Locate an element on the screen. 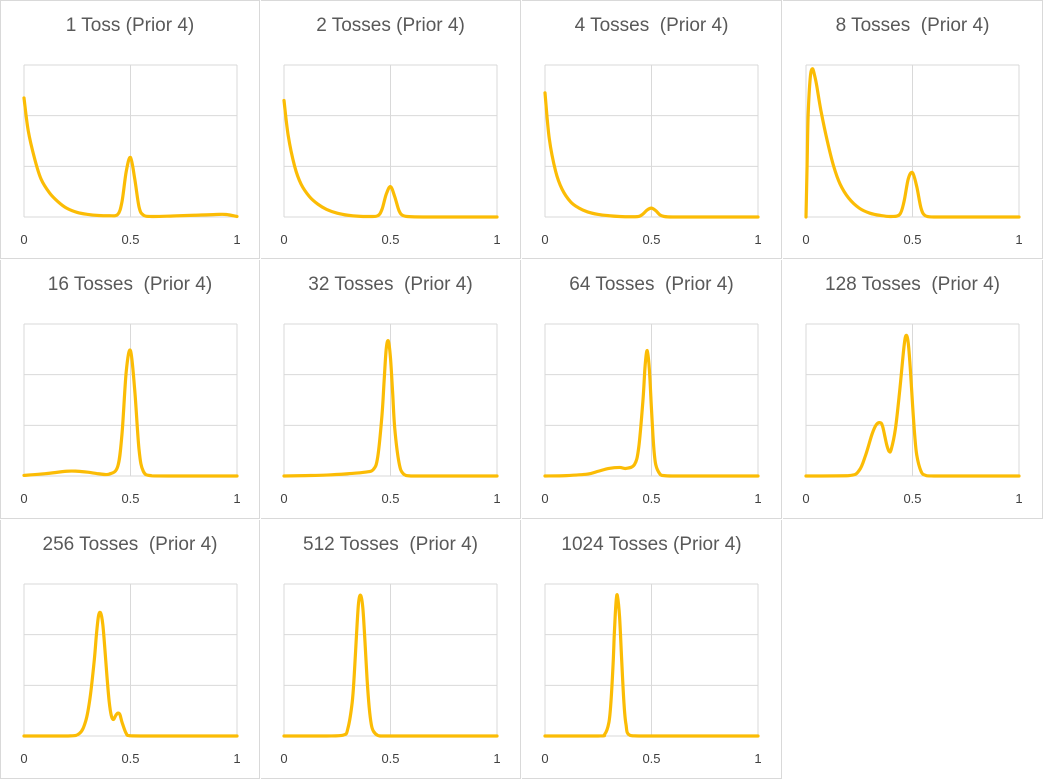  chart-title: 16 Tosses (Prior 4) is located at coordinates (130, 284).